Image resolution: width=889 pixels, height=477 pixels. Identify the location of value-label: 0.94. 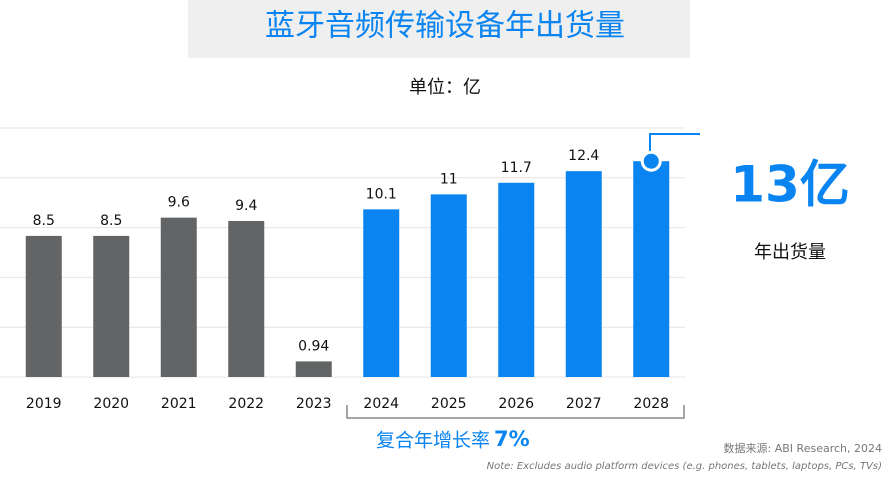
(313, 346).